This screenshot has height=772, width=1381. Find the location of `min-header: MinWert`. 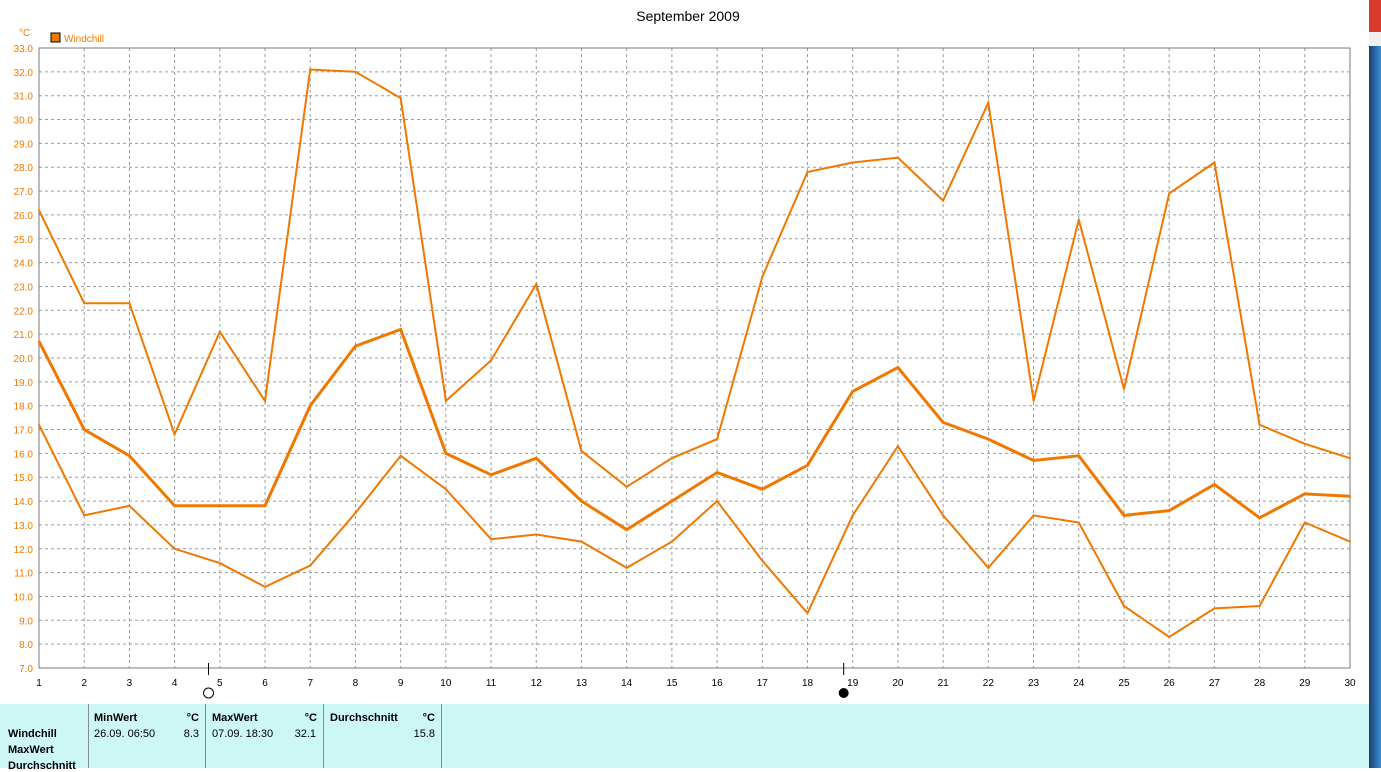

min-header: MinWert is located at coordinates (116, 718).